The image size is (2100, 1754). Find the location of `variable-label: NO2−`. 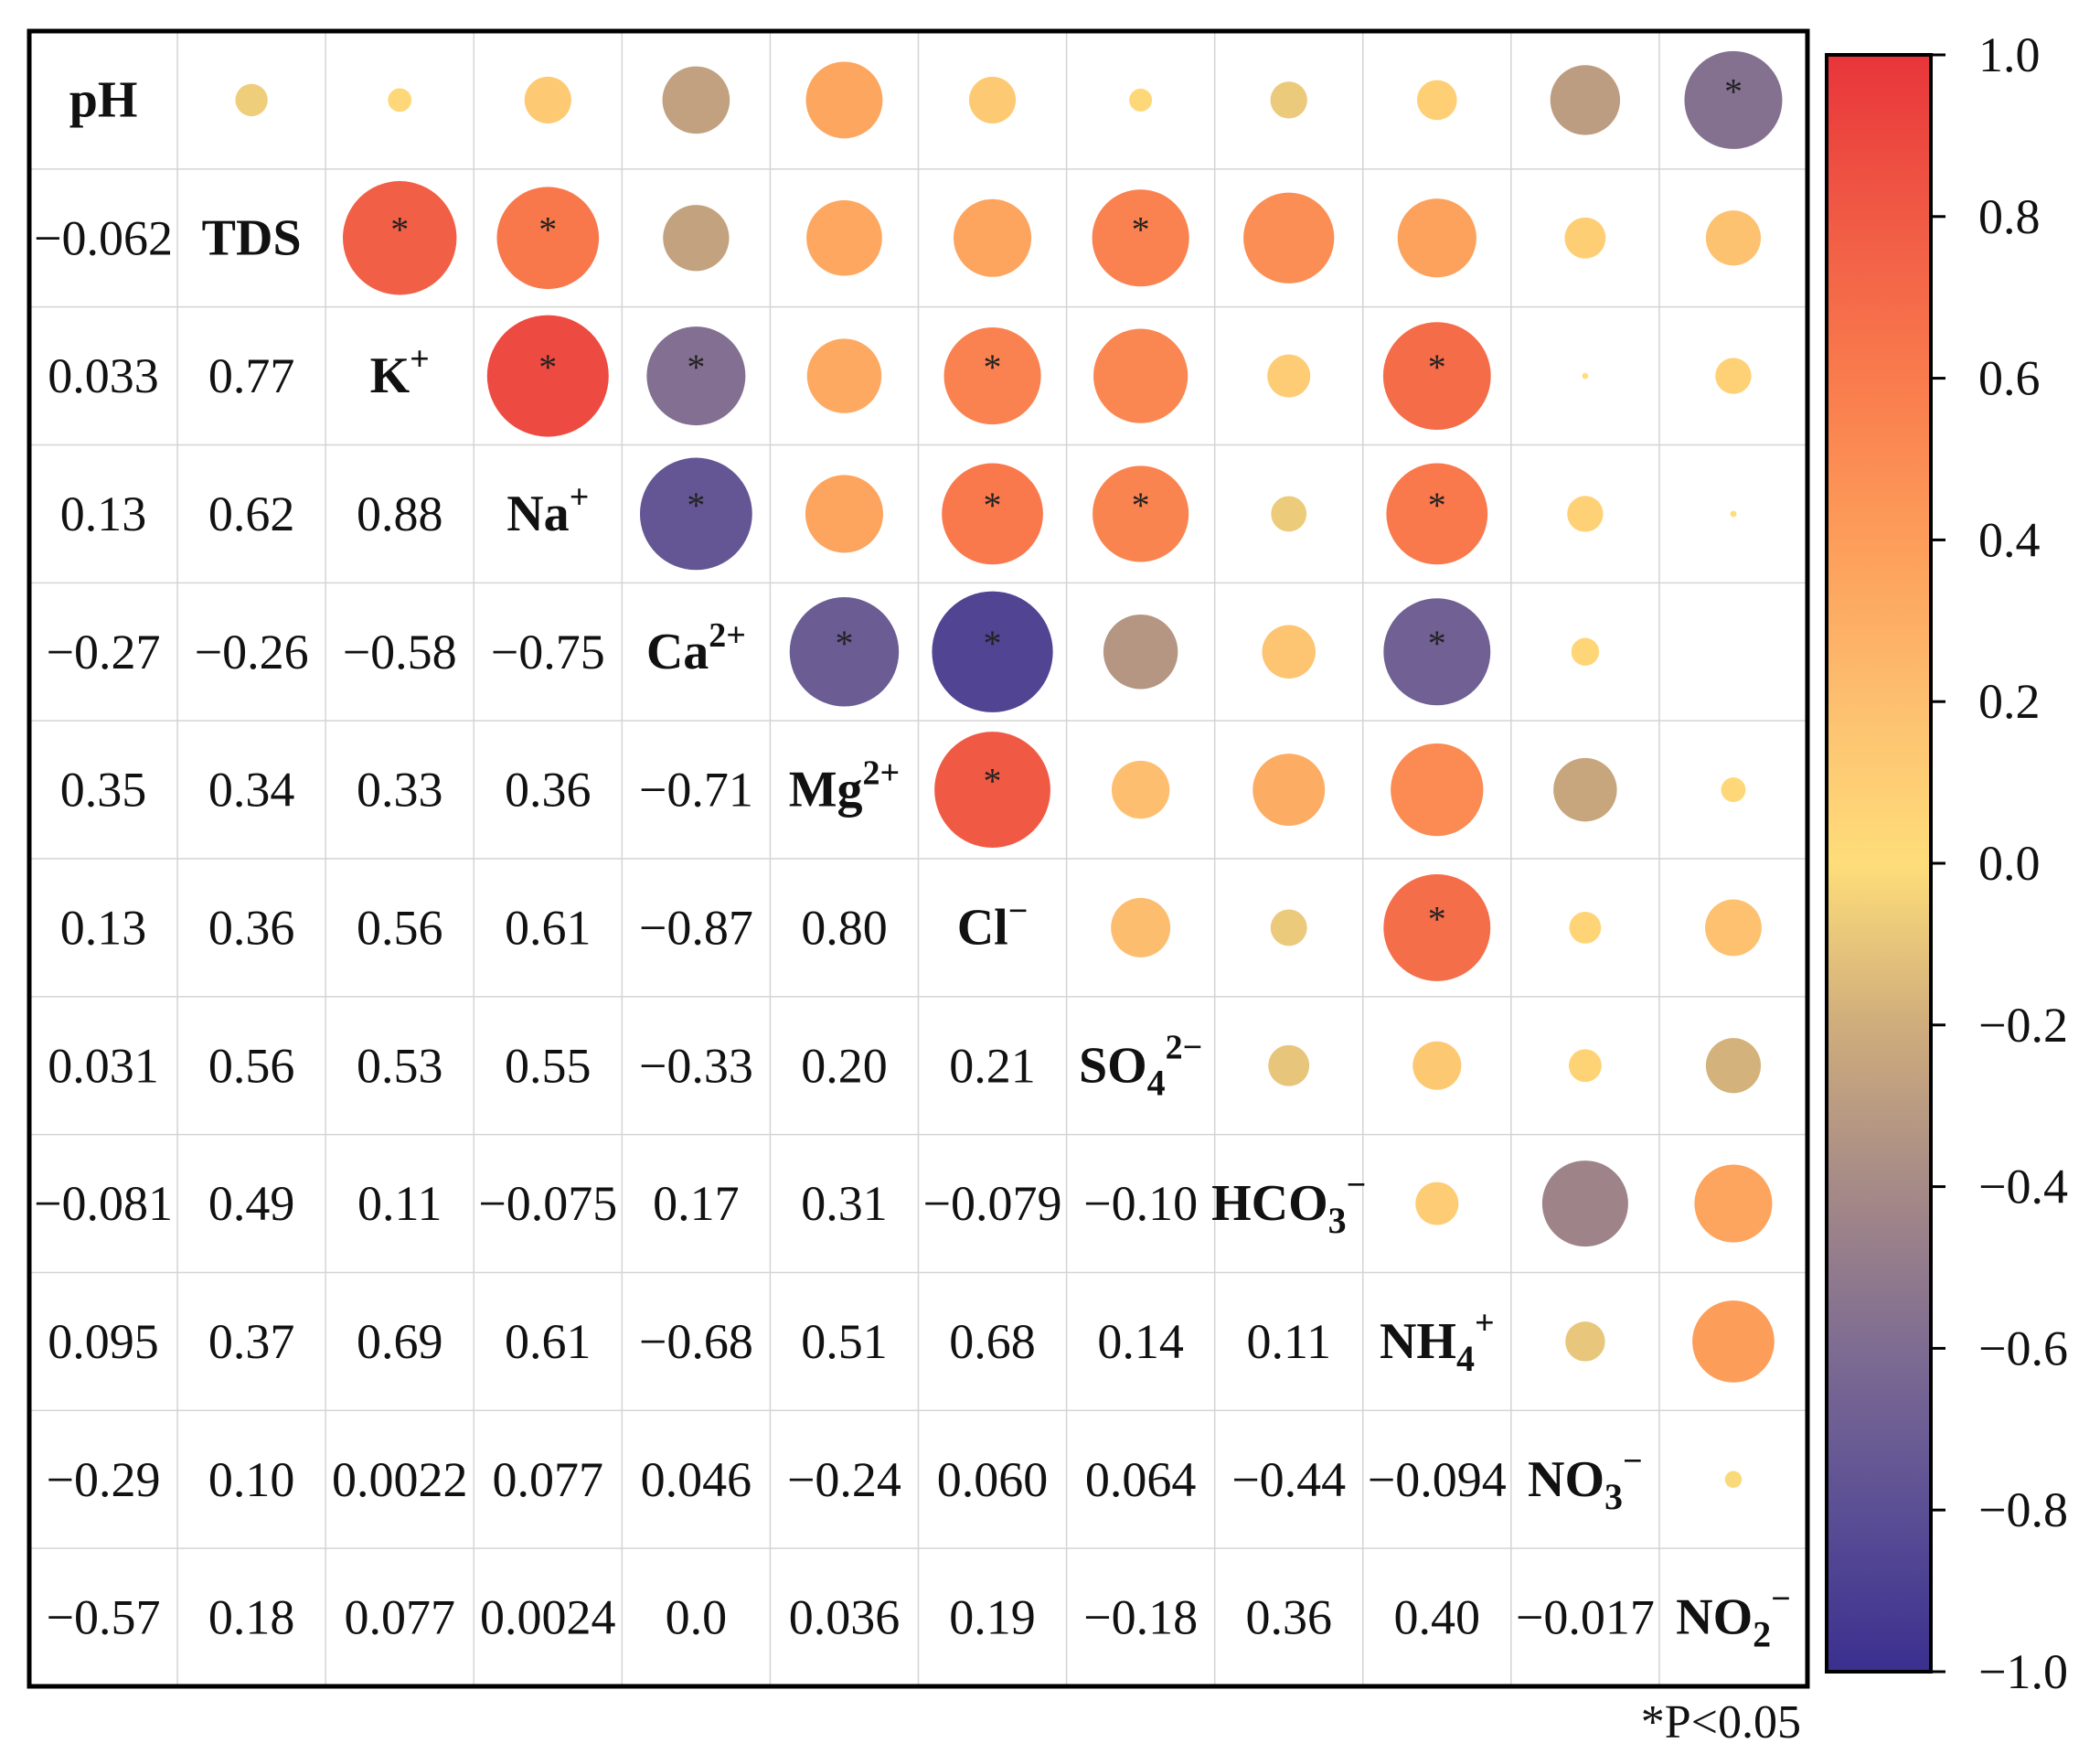

variable-label: NO2− is located at coordinates (1733, 1618).